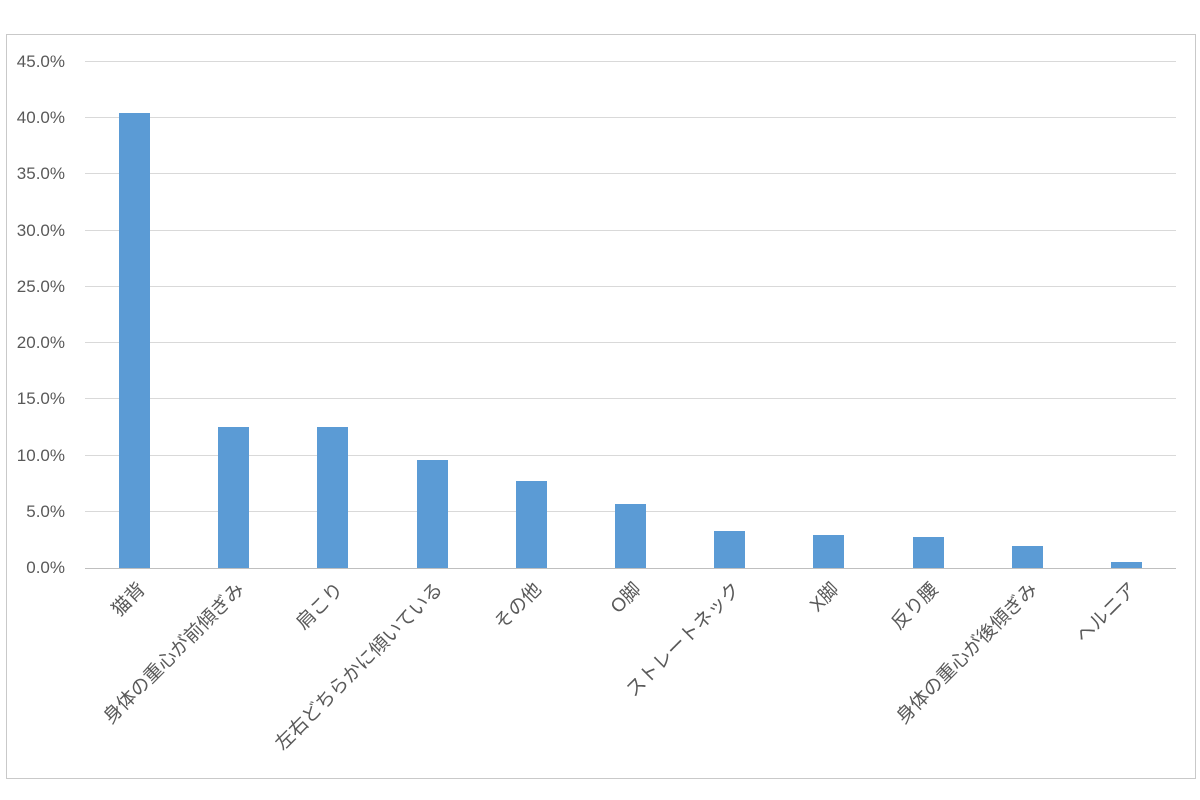  What do you see at coordinates (40, 343) in the screenshot?
I see `y-tick-label: 20.0%` at bounding box center [40, 343].